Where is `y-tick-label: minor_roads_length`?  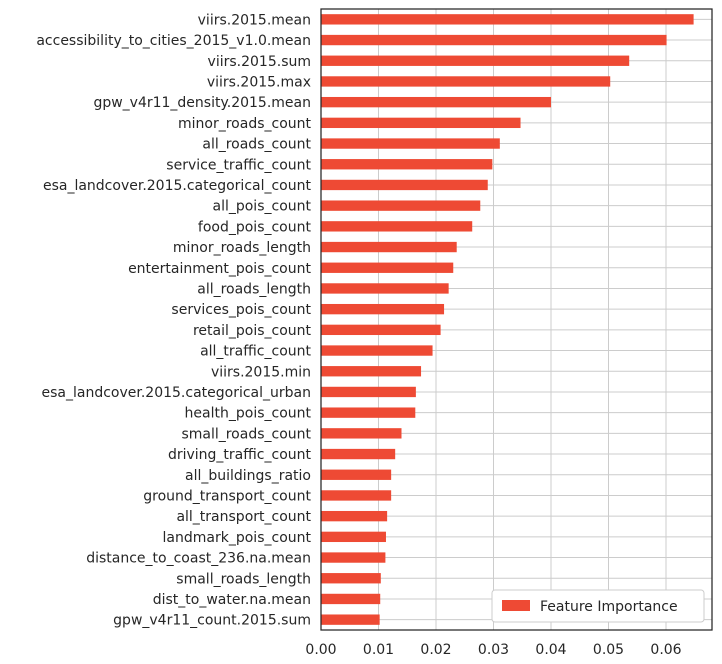 y-tick-label: minor_roads_length is located at coordinates (242, 248).